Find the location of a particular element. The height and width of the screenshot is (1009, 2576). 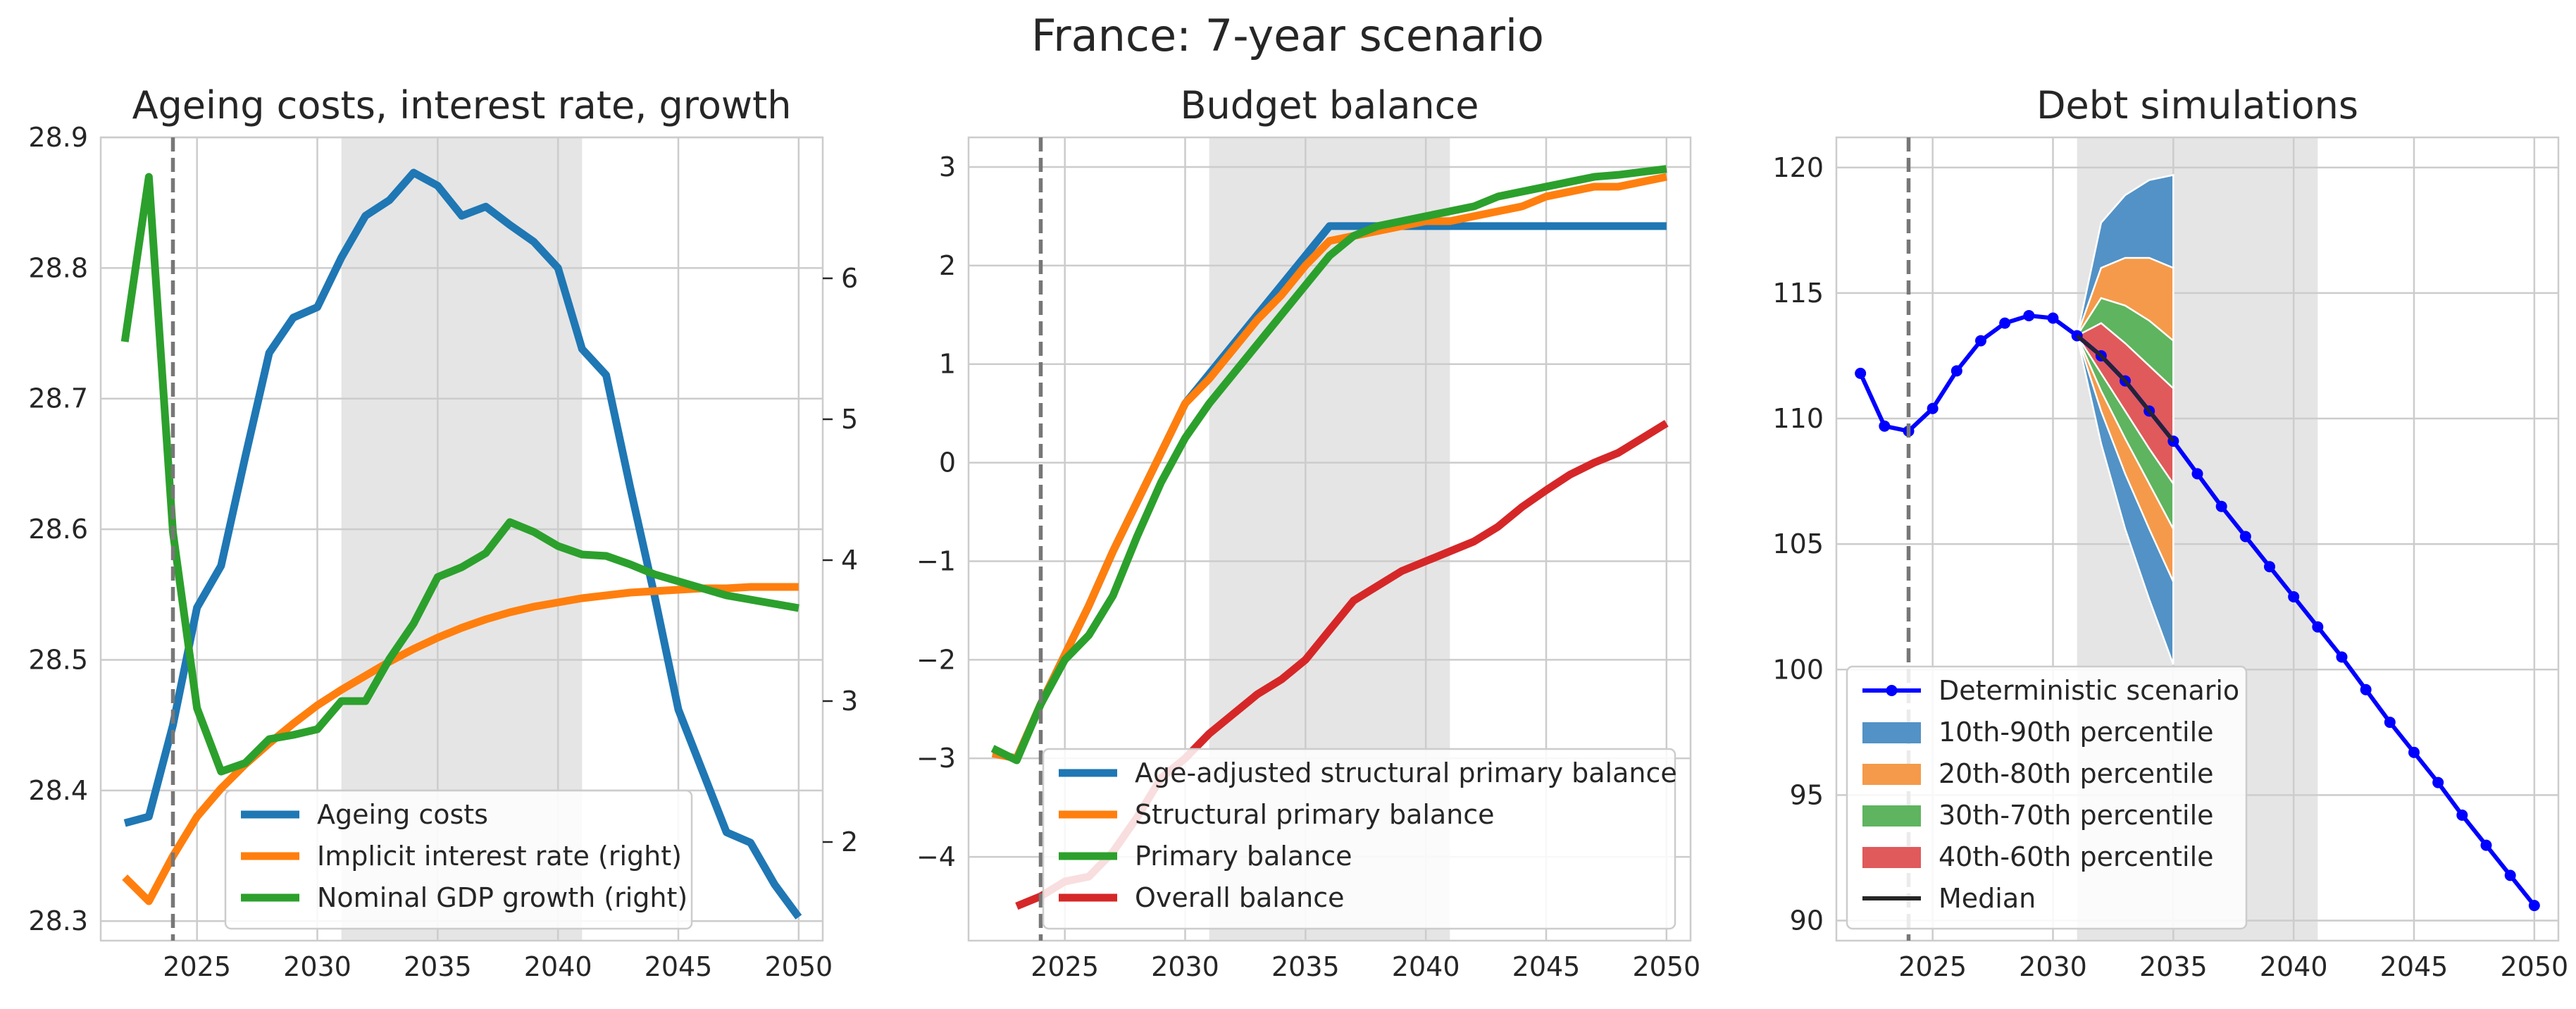

legend-label: Implicit interest rate (right) is located at coordinates (499, 857).